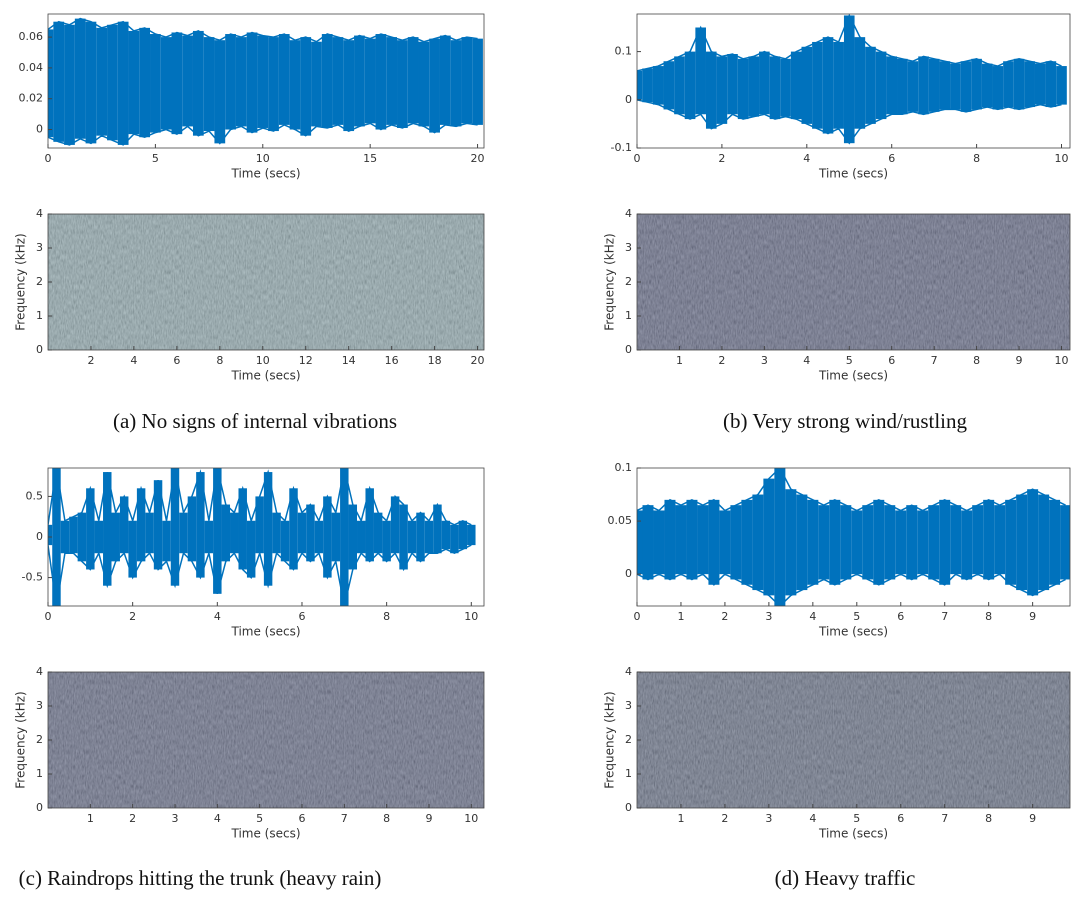  What do you see at coordinates (853, 81) in the screenshot?
I see `axes-box` at bounding box center [853, 81].